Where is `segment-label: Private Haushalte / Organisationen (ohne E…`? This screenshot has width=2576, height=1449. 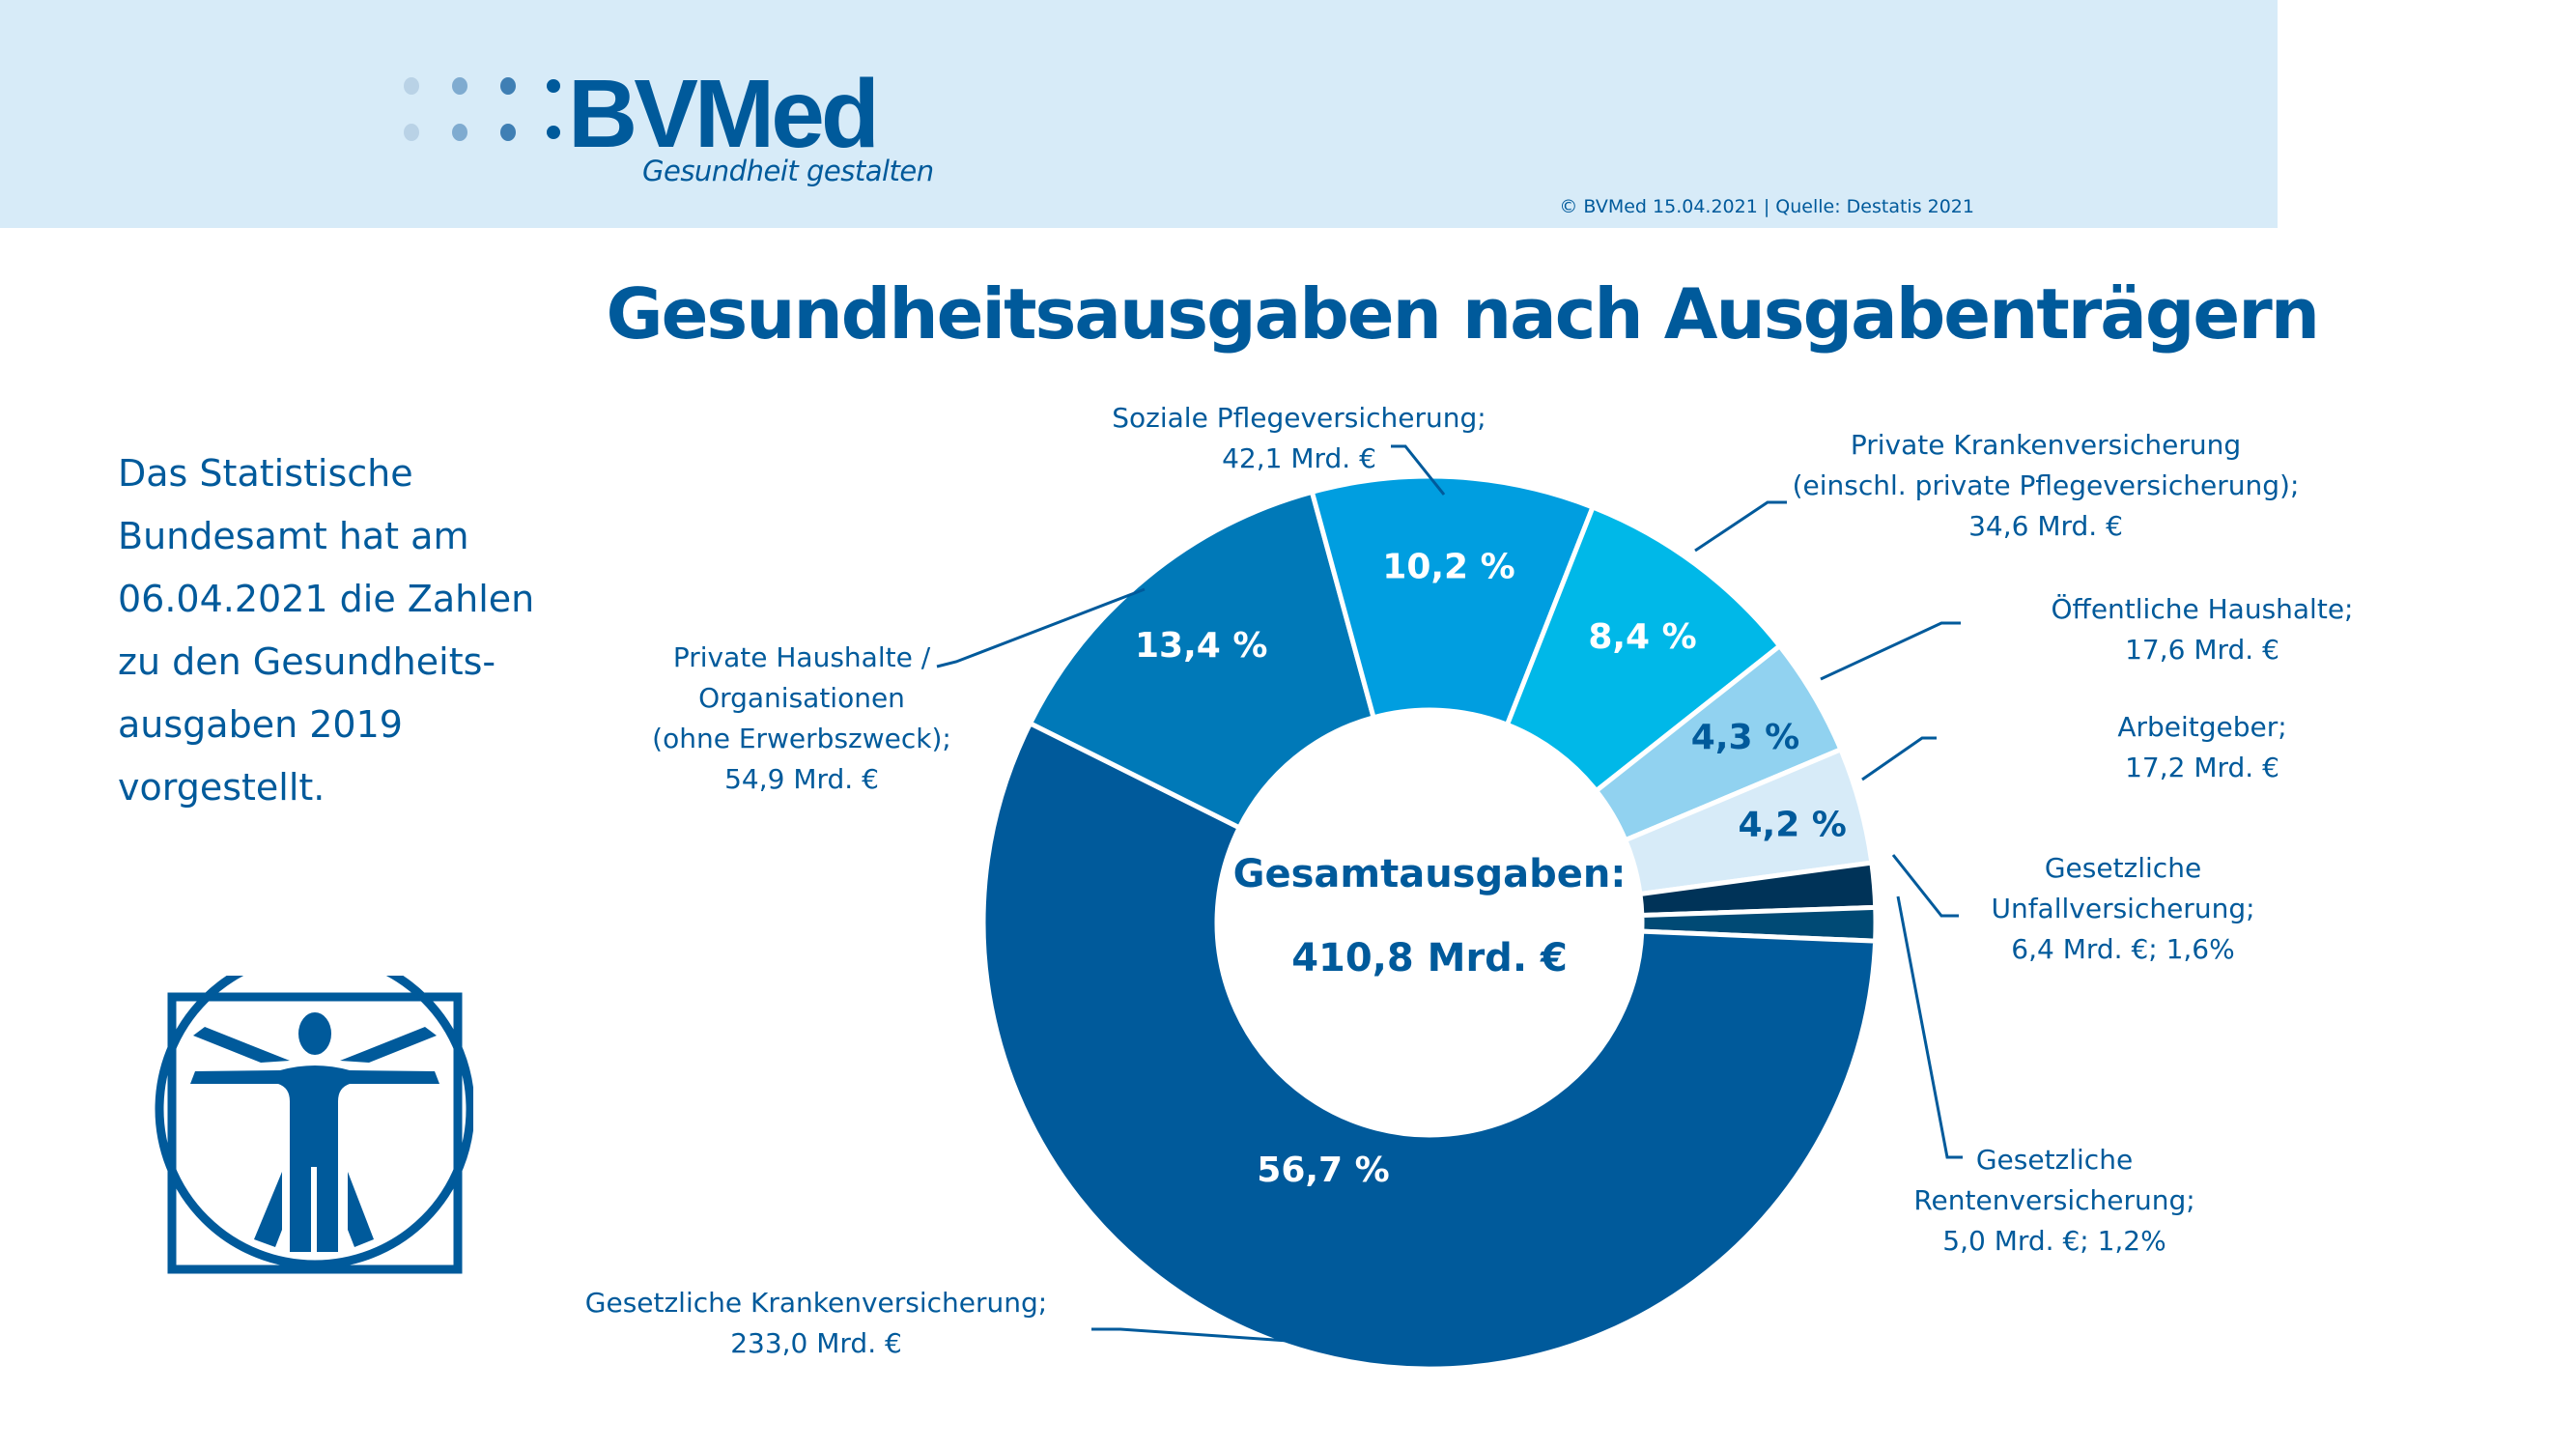 segment-label: Private Haushalte / Organisationen (ohne E… is located at coordinates (801, 718).